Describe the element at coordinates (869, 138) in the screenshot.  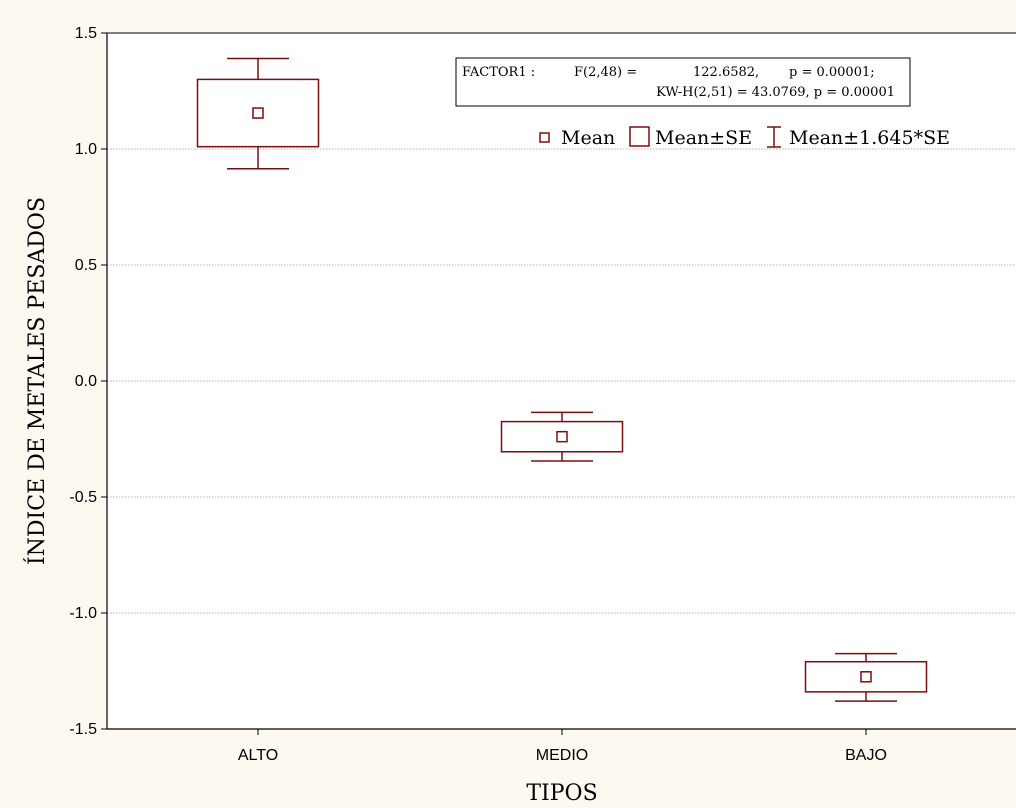
I see `legend-whisker-label: Mean±1.645*SE` at that location.